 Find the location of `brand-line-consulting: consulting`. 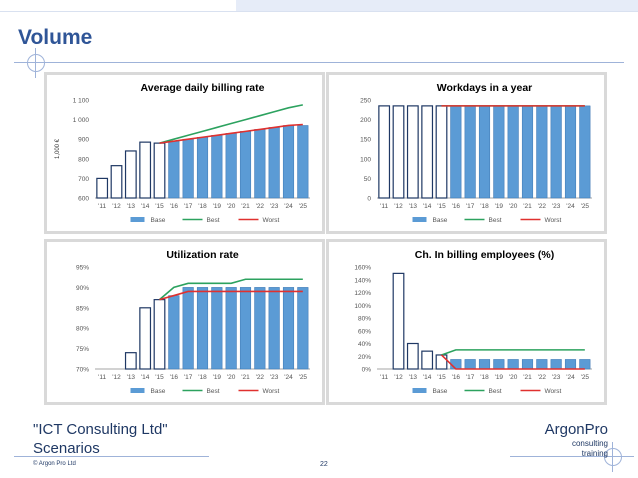

brand-line-consulting: consulting is located at coordinates (589, 443).